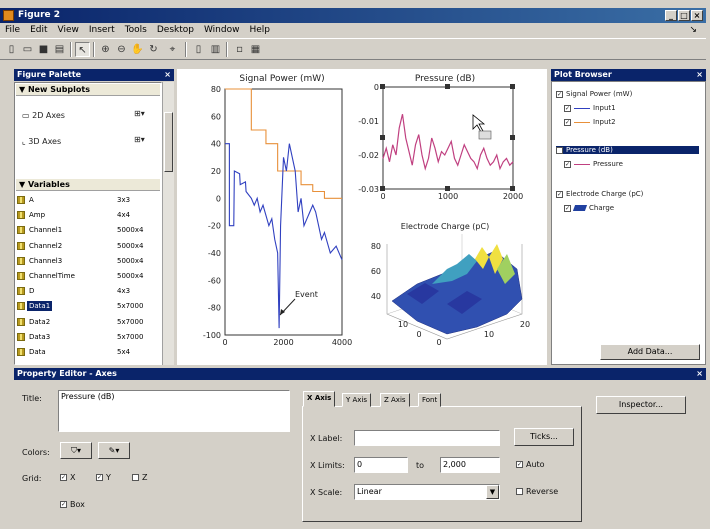 This screenshot has height=529, width=710. What do you see at coordinates (139, 139) in the screenshot?
I see `grid-3d-icon: ⊞▾` at bounding box center [139, 139].